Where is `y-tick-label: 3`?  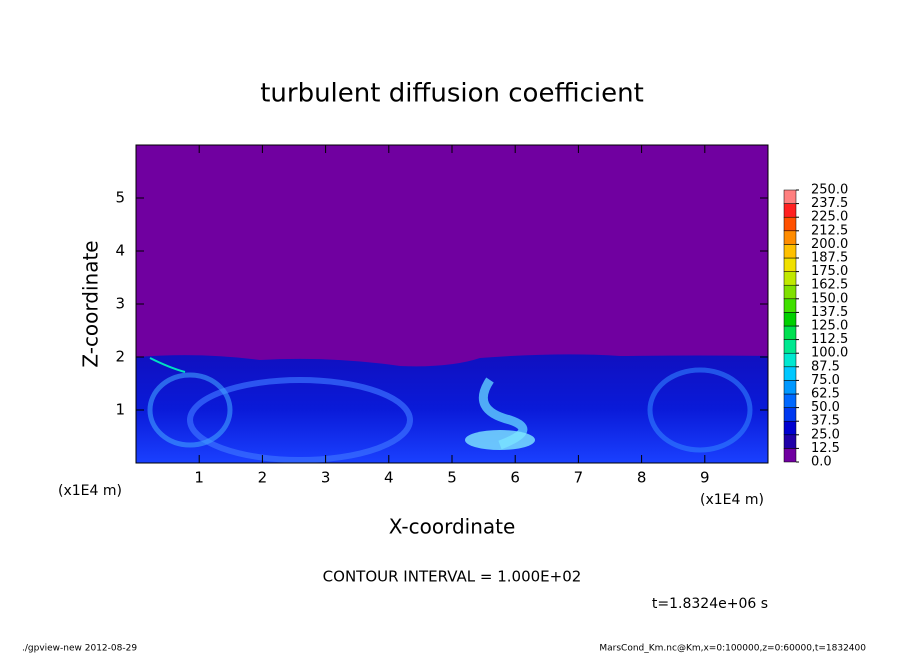 y-tick-label: 3 is located at coordinates (120, 304).